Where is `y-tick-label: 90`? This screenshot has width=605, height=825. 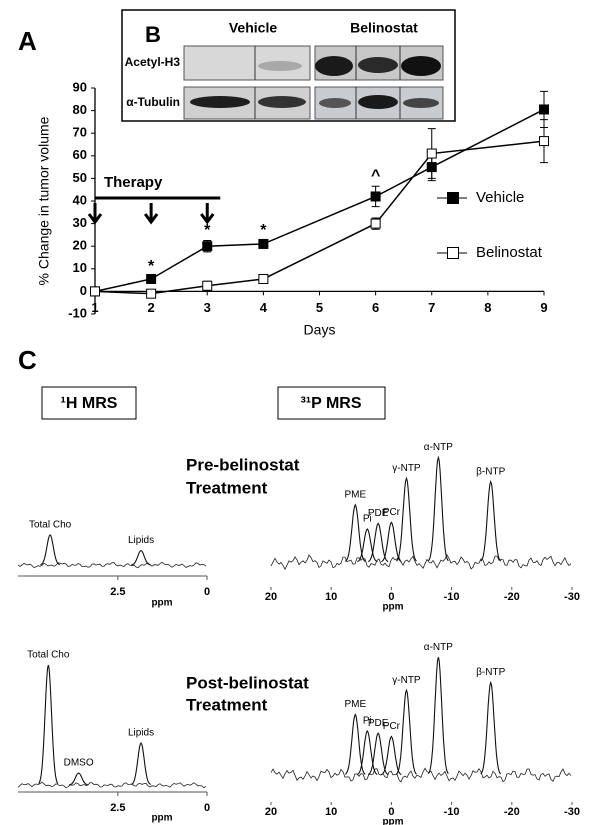
y-tick-label: 90 is located at coordinates (80, 86).